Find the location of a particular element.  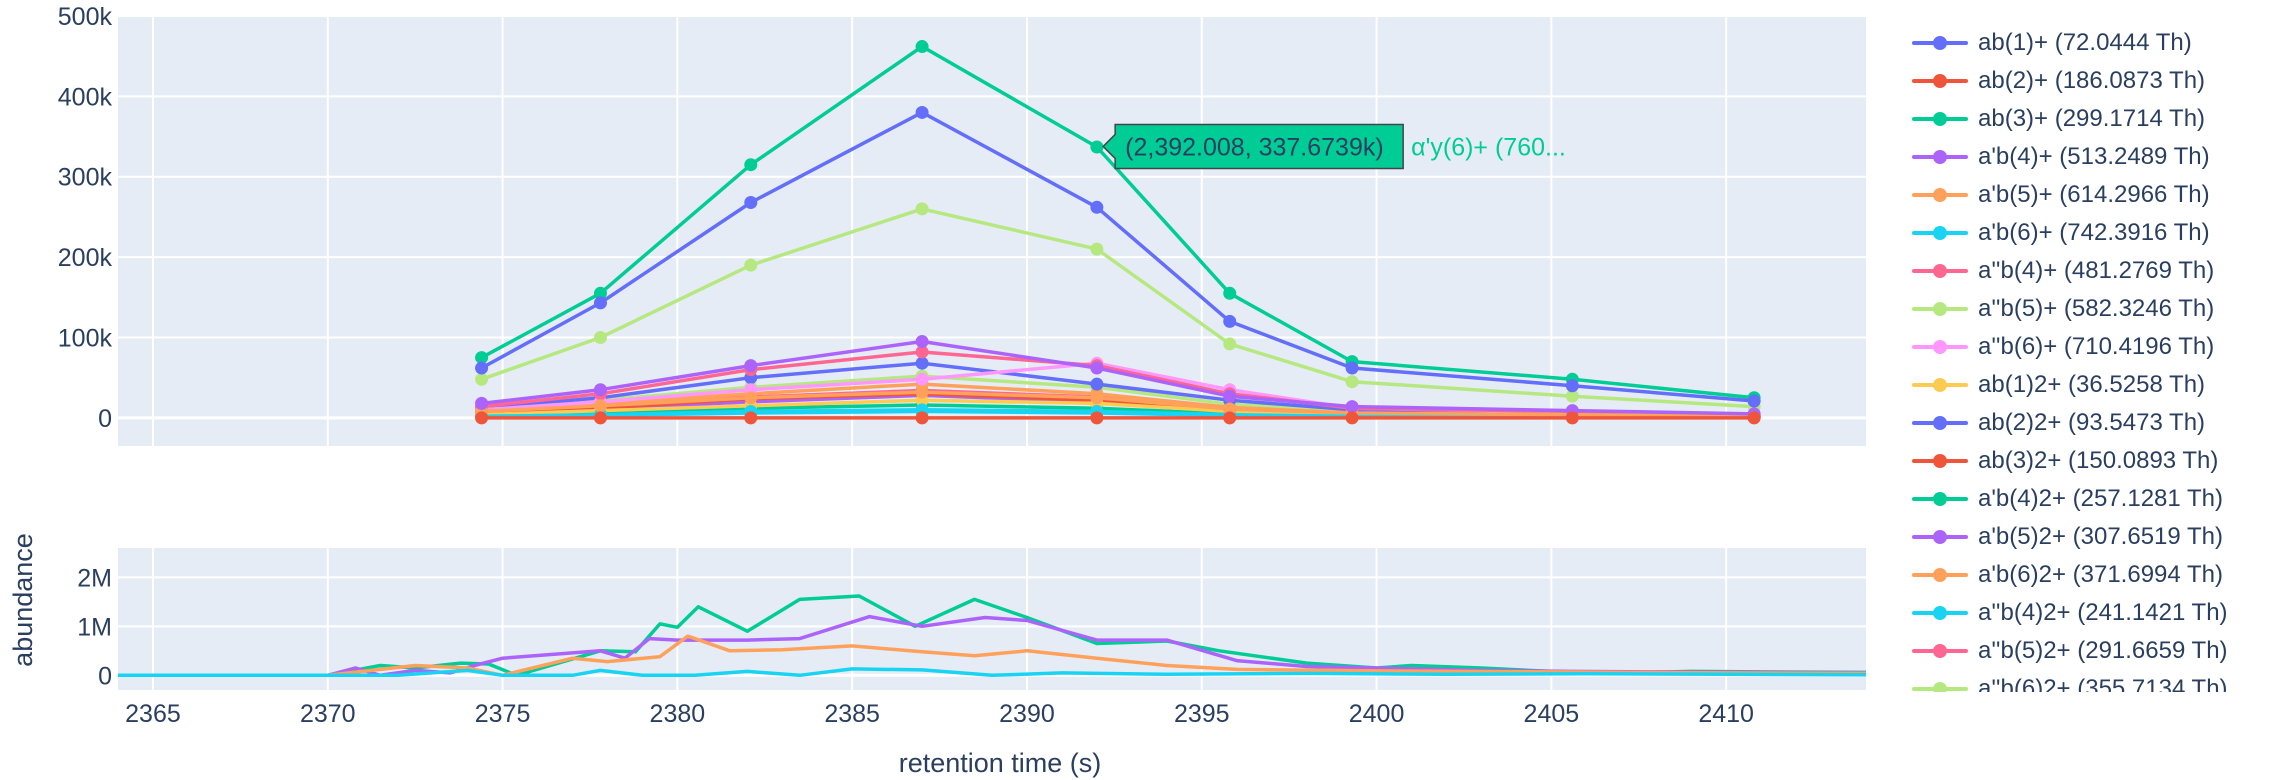

legend-item: a''b(4)+ (481.2769 Th) is located at coordinates (2091, 271).